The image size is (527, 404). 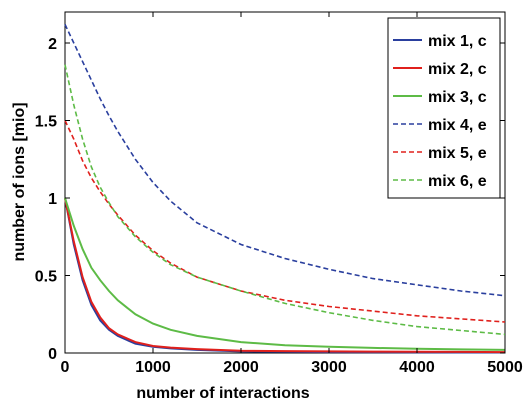 I want to click on y-tick-label: 0, so click(x=52, y=354).